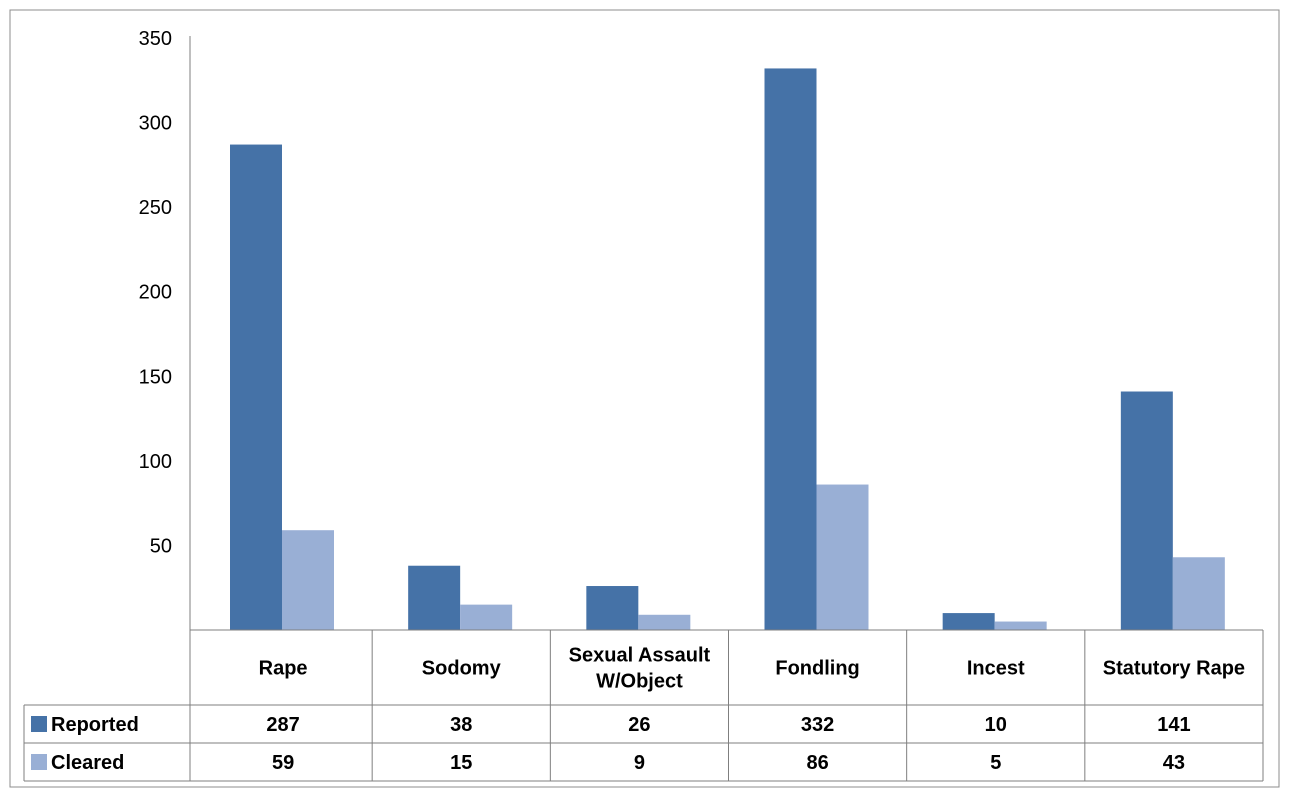  Describe the element at coordinates (639, 763) in the screenshot. I see `table-value: 9` at that location.